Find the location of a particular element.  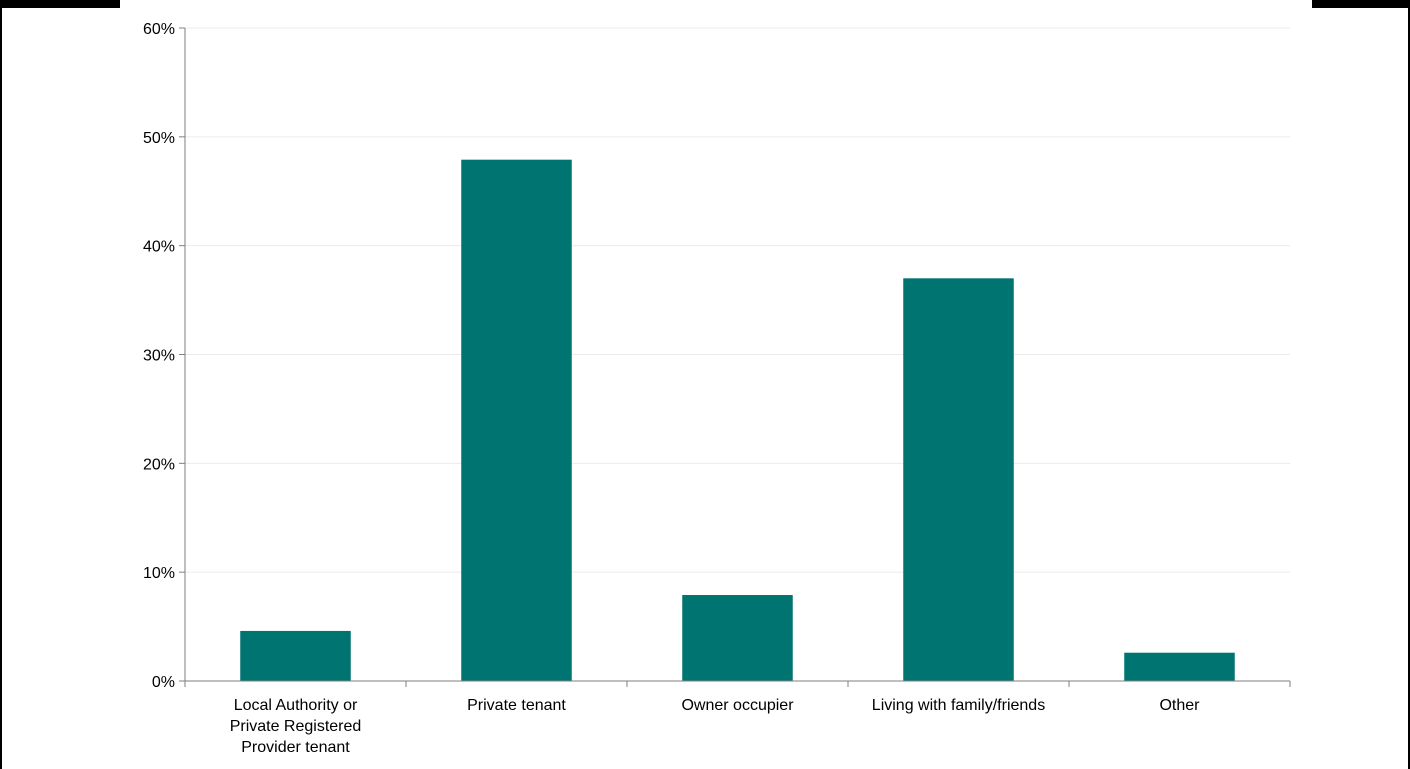

x-tick-label: Other is located at coordinates (1179, 705).